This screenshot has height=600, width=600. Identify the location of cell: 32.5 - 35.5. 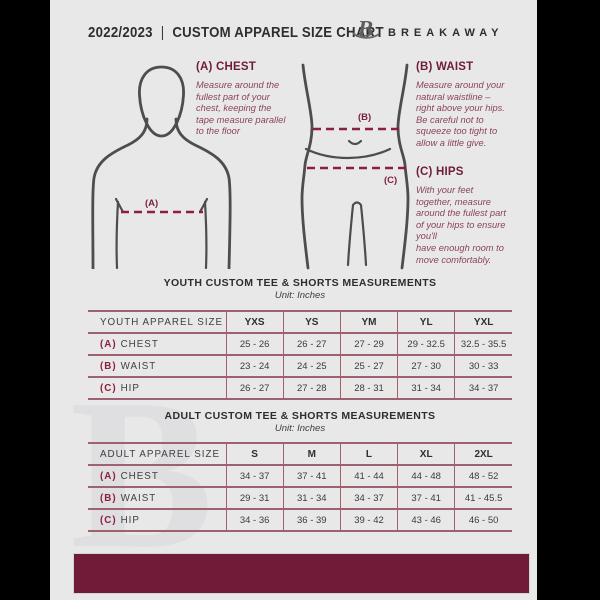
(483, 343).